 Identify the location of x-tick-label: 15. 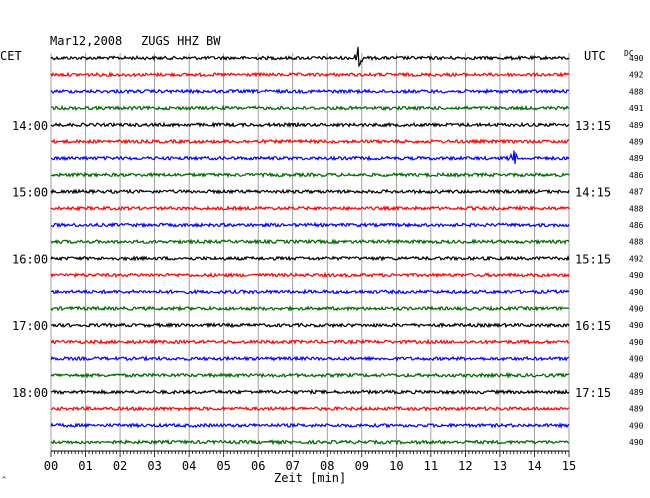
(569, 466).